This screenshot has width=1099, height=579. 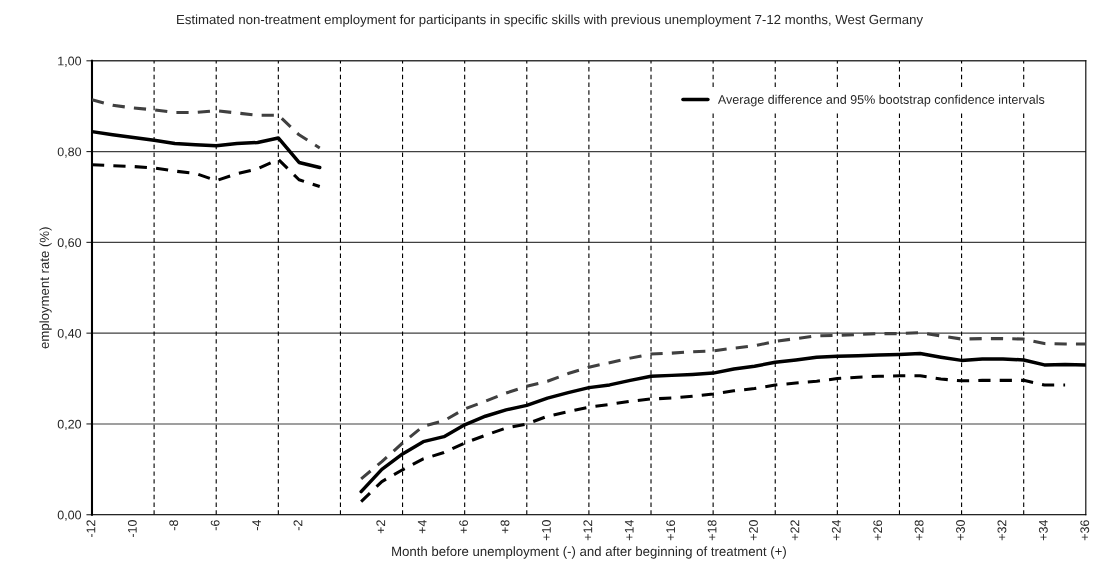 What do you see at coordinates (753, 530) in the screenshot?
I see `x-tick-label: +20` at bounding box center [753, 530].